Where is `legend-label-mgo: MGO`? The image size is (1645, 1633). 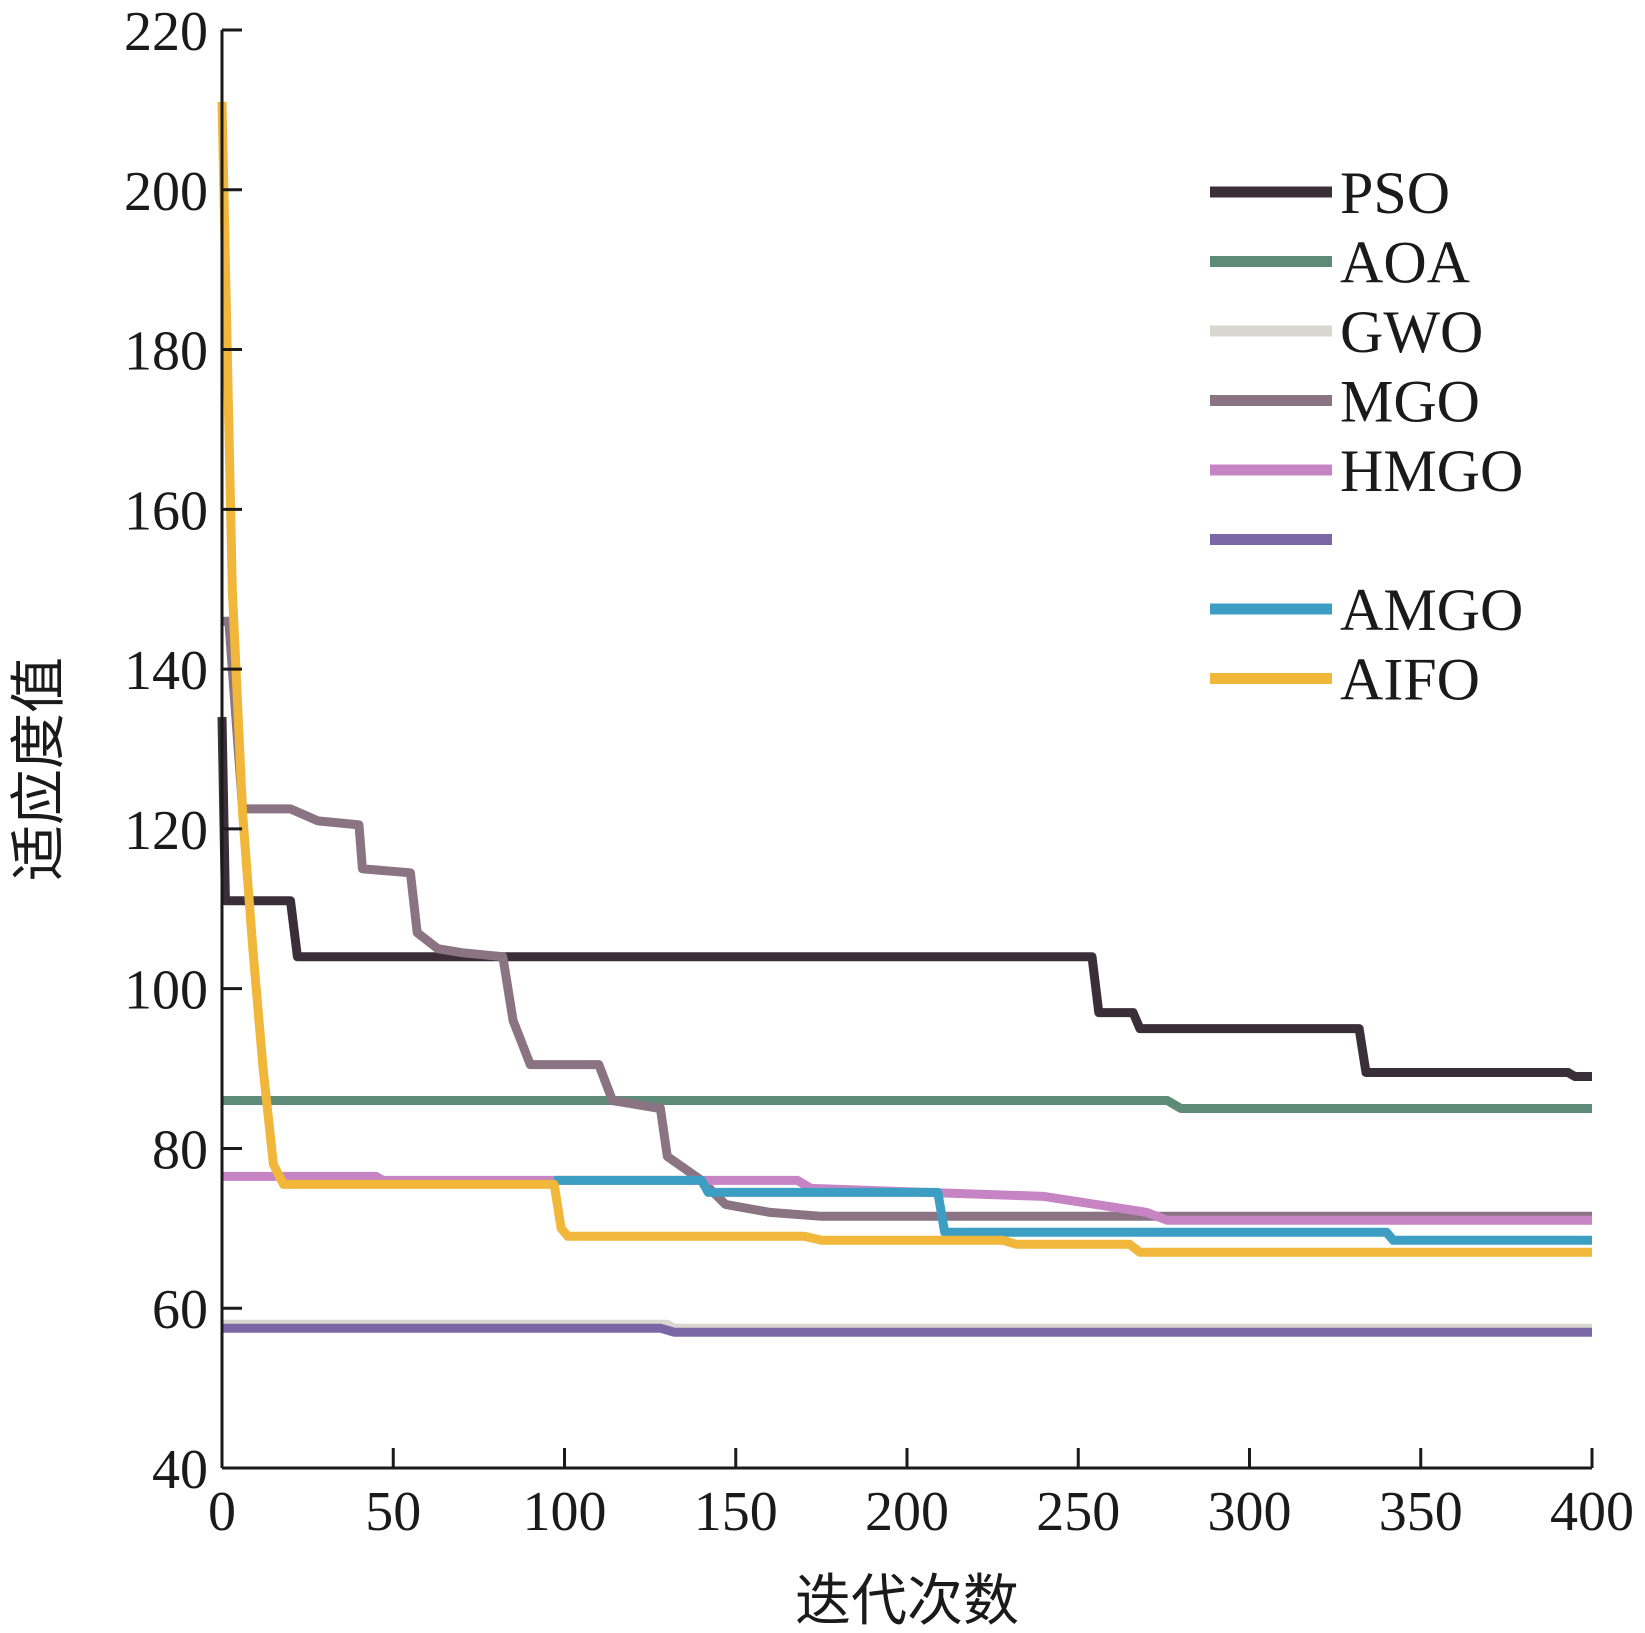 legend-label-mgo: MGO is located at coordinates (1410, 402).